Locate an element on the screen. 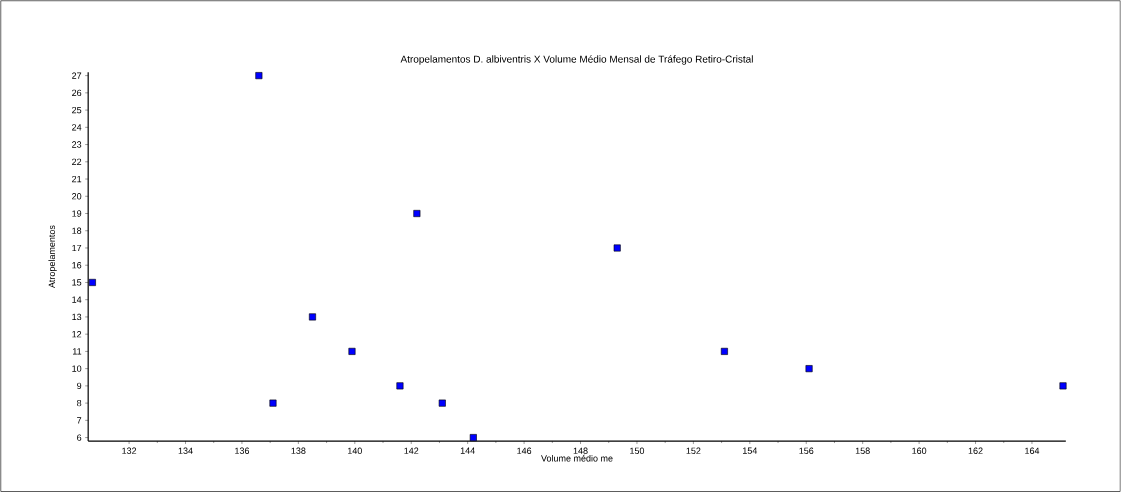 The image size is (1121, 492). x-tick-label: 144 is located at coordinates (467, 450).